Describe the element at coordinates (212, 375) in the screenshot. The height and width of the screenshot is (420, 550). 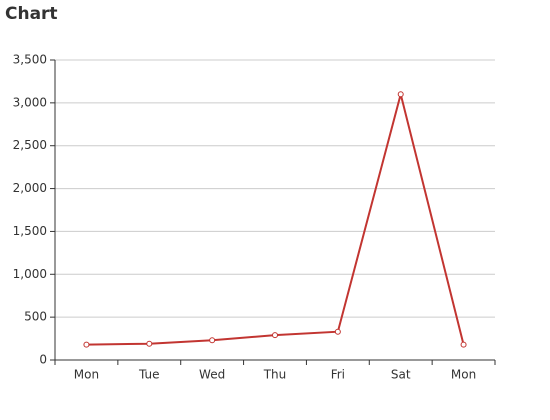
I see `x-tick-label: Wed` at that location.